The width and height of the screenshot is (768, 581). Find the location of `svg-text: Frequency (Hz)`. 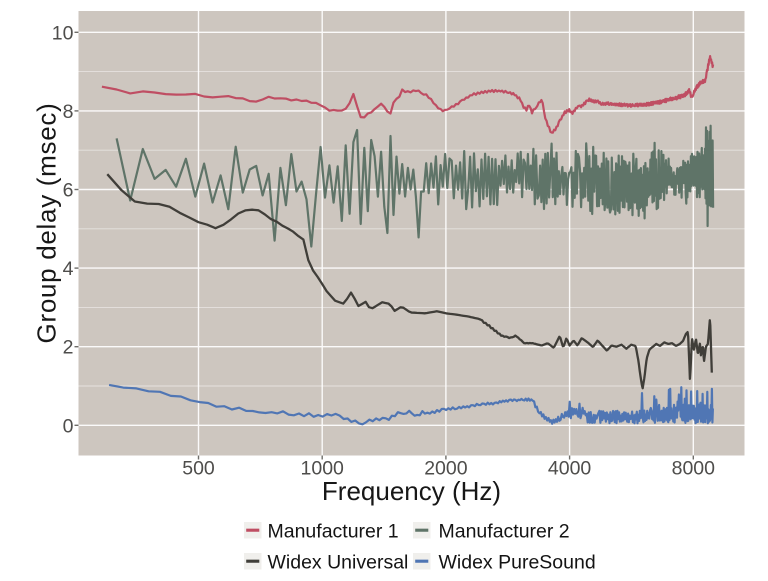

svg-text: Frequency (Hz) is located at coordinates (411, 491).